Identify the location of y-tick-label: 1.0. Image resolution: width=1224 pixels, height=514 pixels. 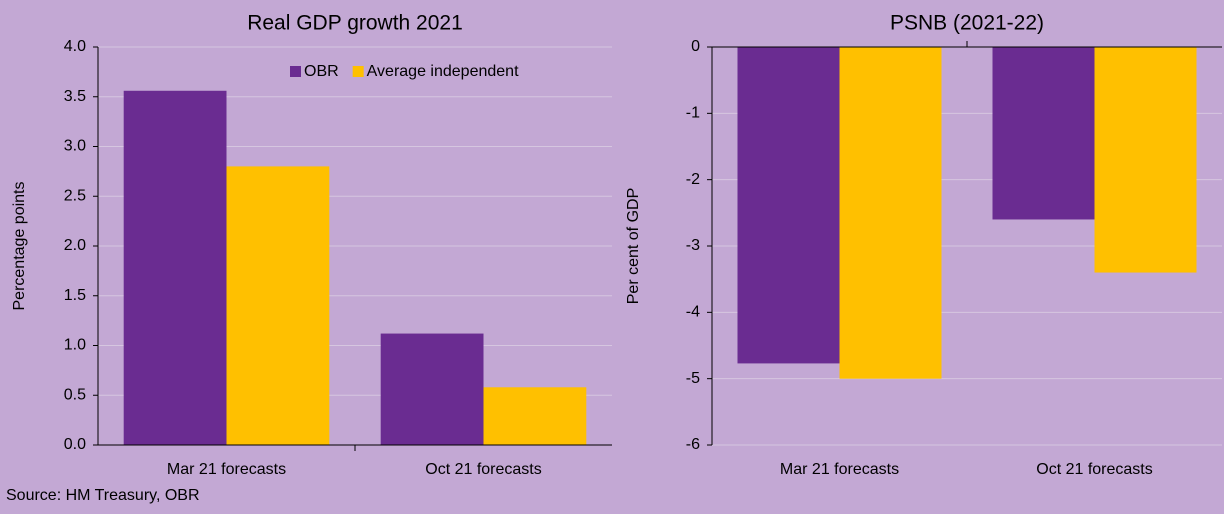
(75, 345).